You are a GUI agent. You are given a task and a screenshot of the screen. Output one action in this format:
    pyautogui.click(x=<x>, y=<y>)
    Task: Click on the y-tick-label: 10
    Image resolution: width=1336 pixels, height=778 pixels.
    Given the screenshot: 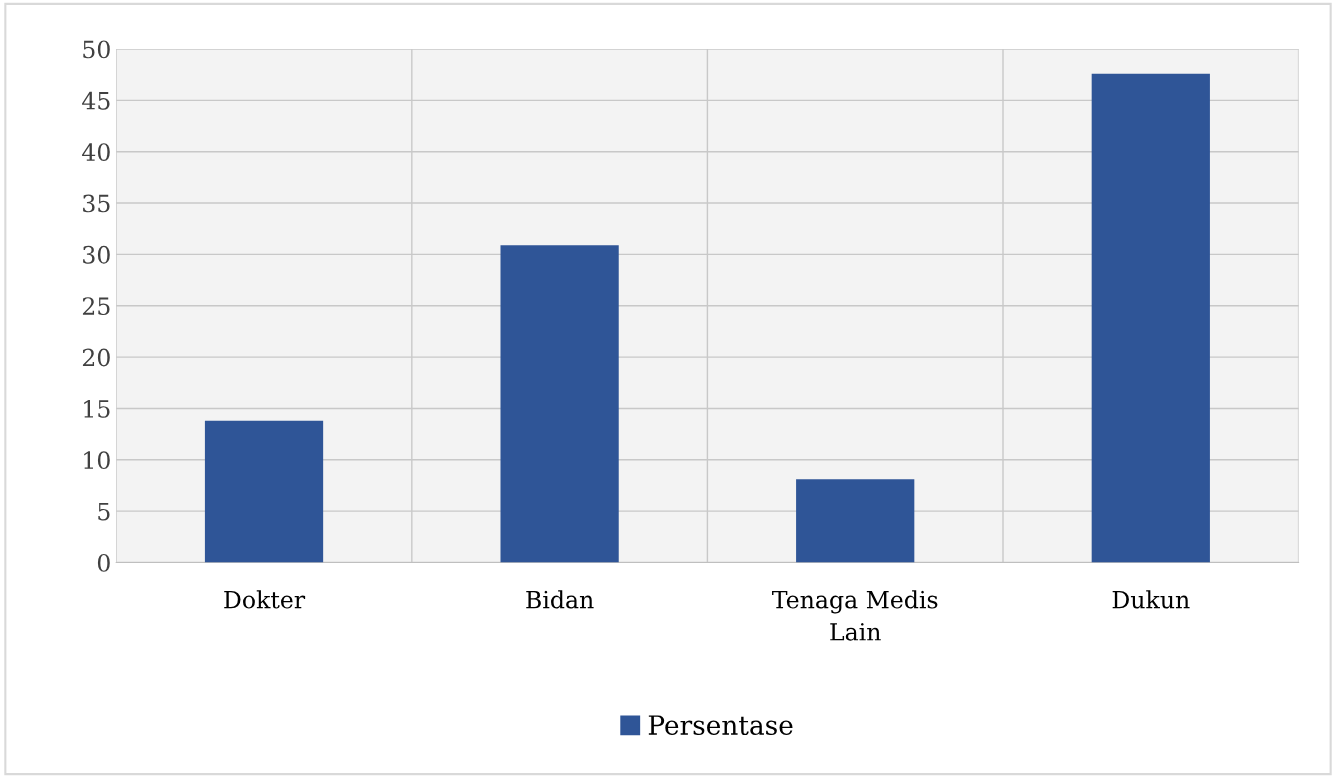 What is the action you would take?
    pyautogui.click(x=97, y=460)
    